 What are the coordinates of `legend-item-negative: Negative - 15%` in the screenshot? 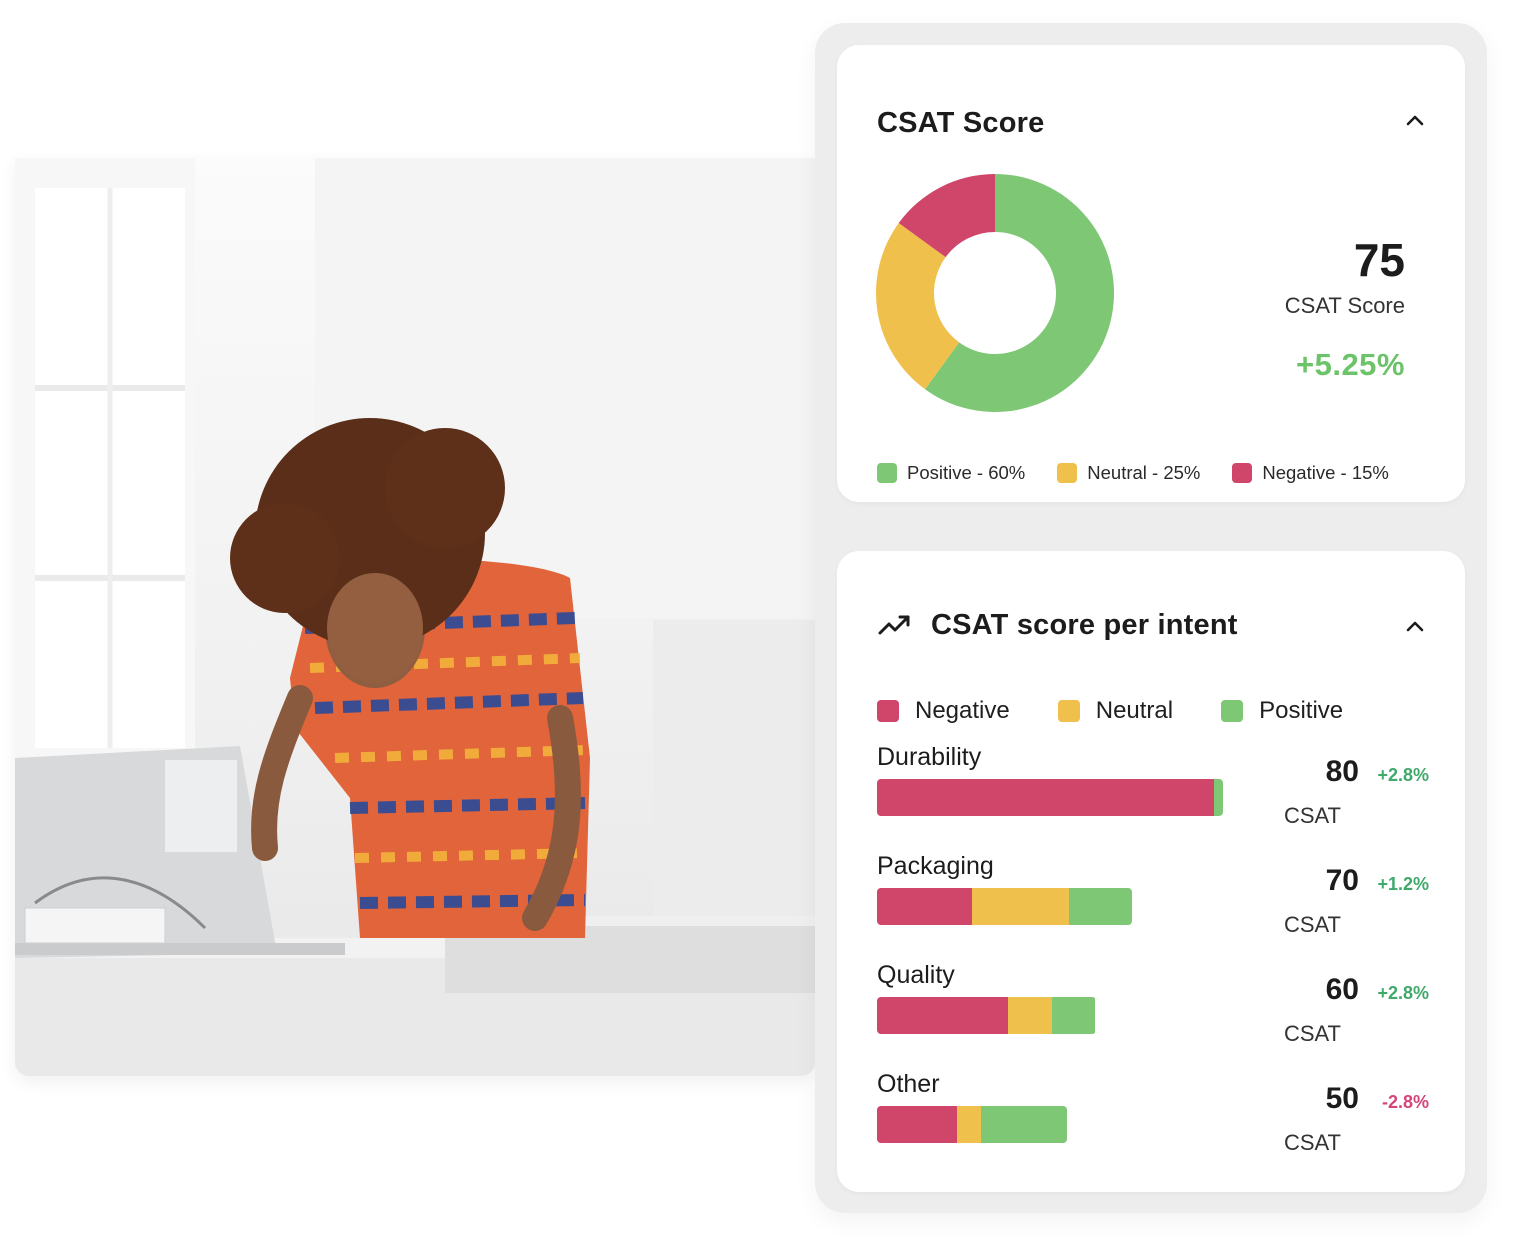 It's located at (1310, 473).